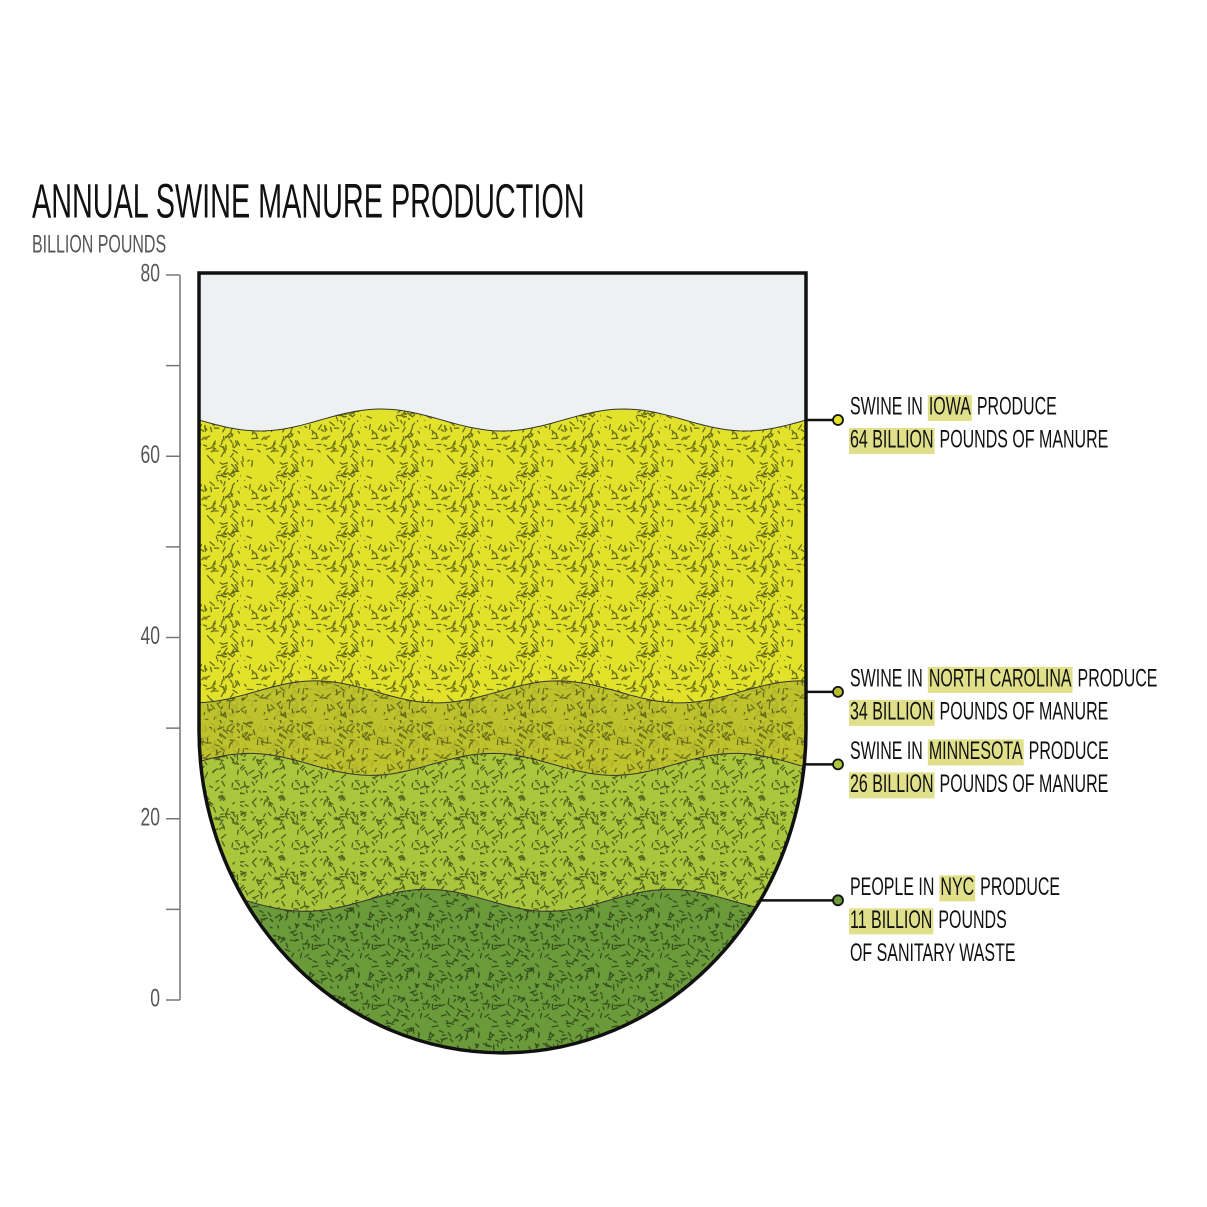  I want to click on annotation-name: NYC, so click(957, 886).